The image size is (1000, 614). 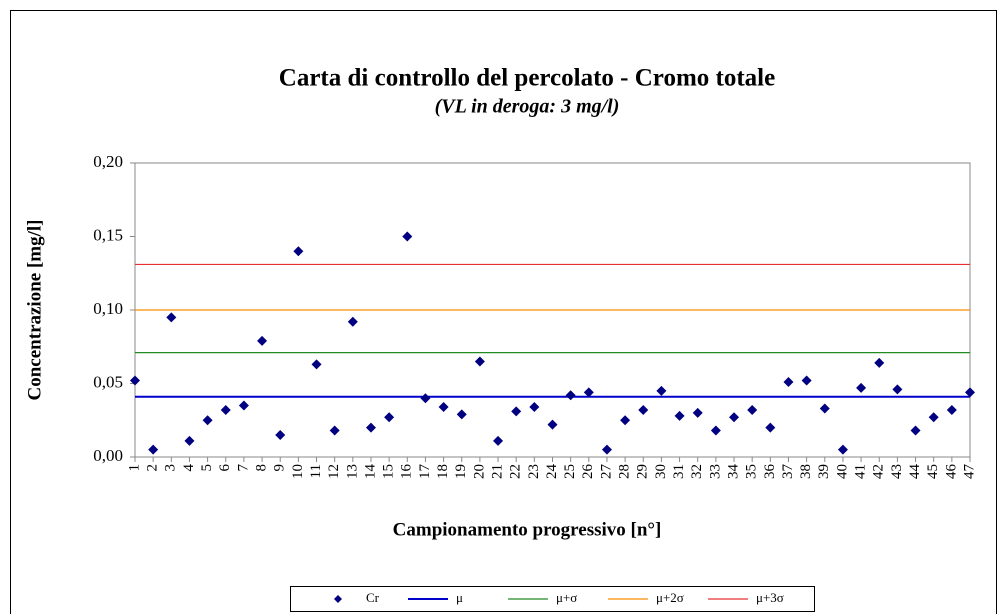 I want to click on legend-label: μ, so click(x=459, y=597).